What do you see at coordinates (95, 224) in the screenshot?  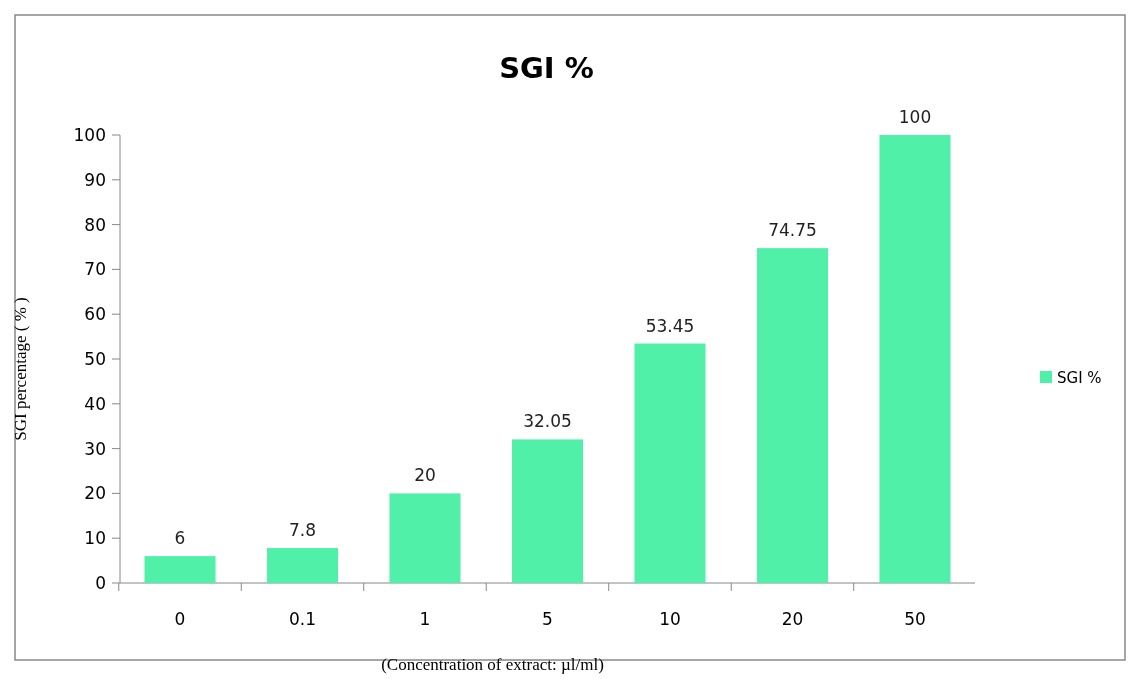 I see `y-tick-label: 80` at bounding box center [95, 224].